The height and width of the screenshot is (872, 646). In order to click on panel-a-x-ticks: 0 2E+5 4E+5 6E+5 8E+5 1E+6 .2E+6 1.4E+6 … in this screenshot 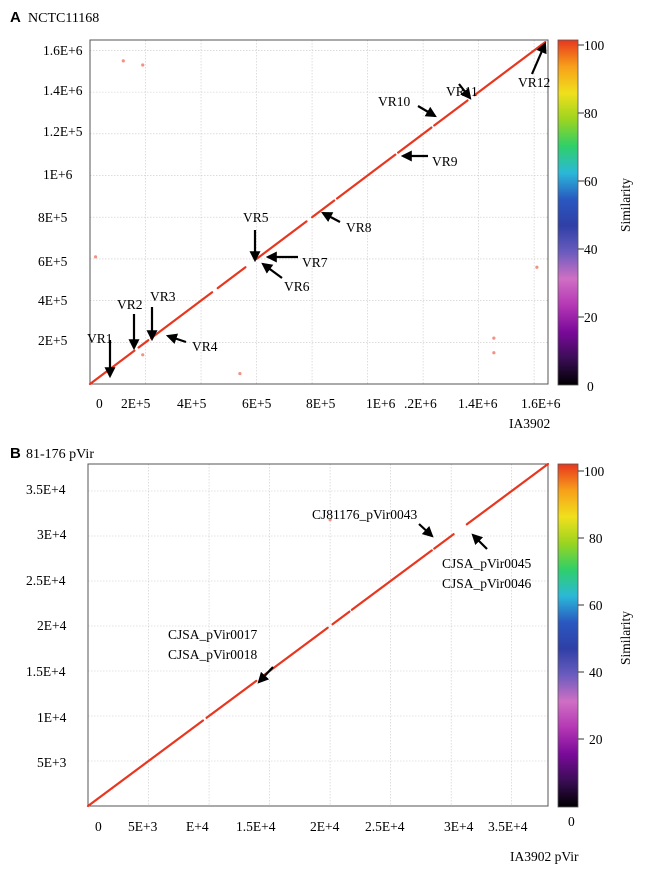, I will do `click(328, 403)`.